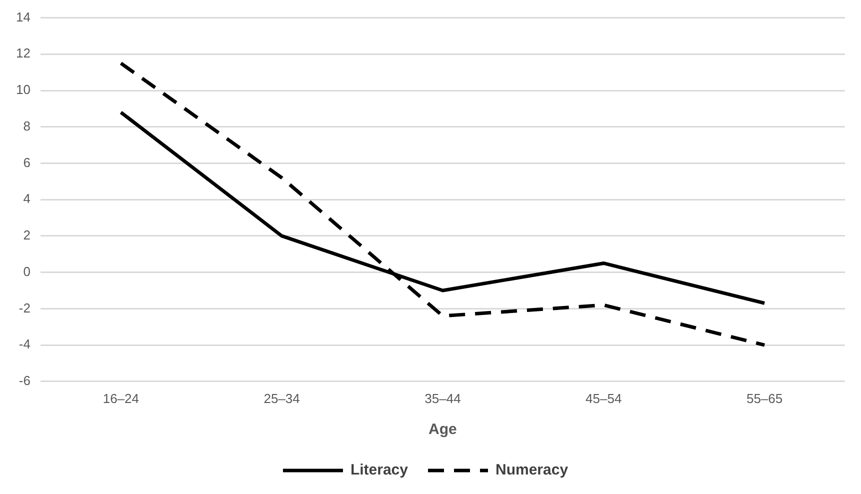  Describe the element at coordinates (26, 198) in the screenshot. I see `y-tick-label: 4` at that location.